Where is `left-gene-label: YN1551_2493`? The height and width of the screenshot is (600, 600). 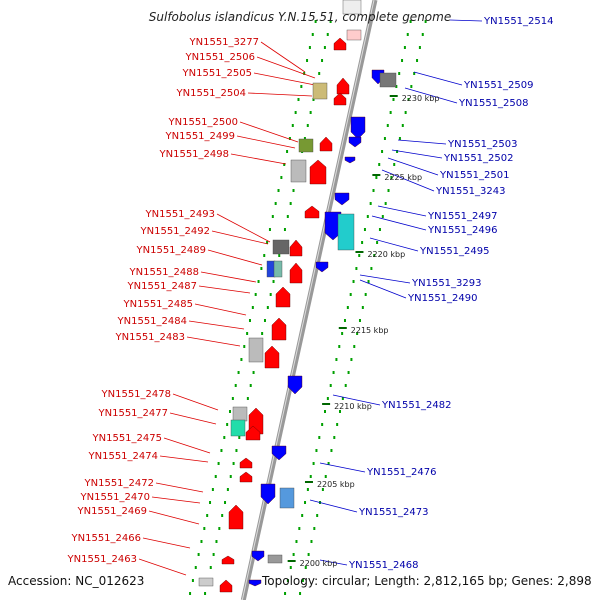 left-gene-label: YN1551_2493 is located at coordinates (180, 214).